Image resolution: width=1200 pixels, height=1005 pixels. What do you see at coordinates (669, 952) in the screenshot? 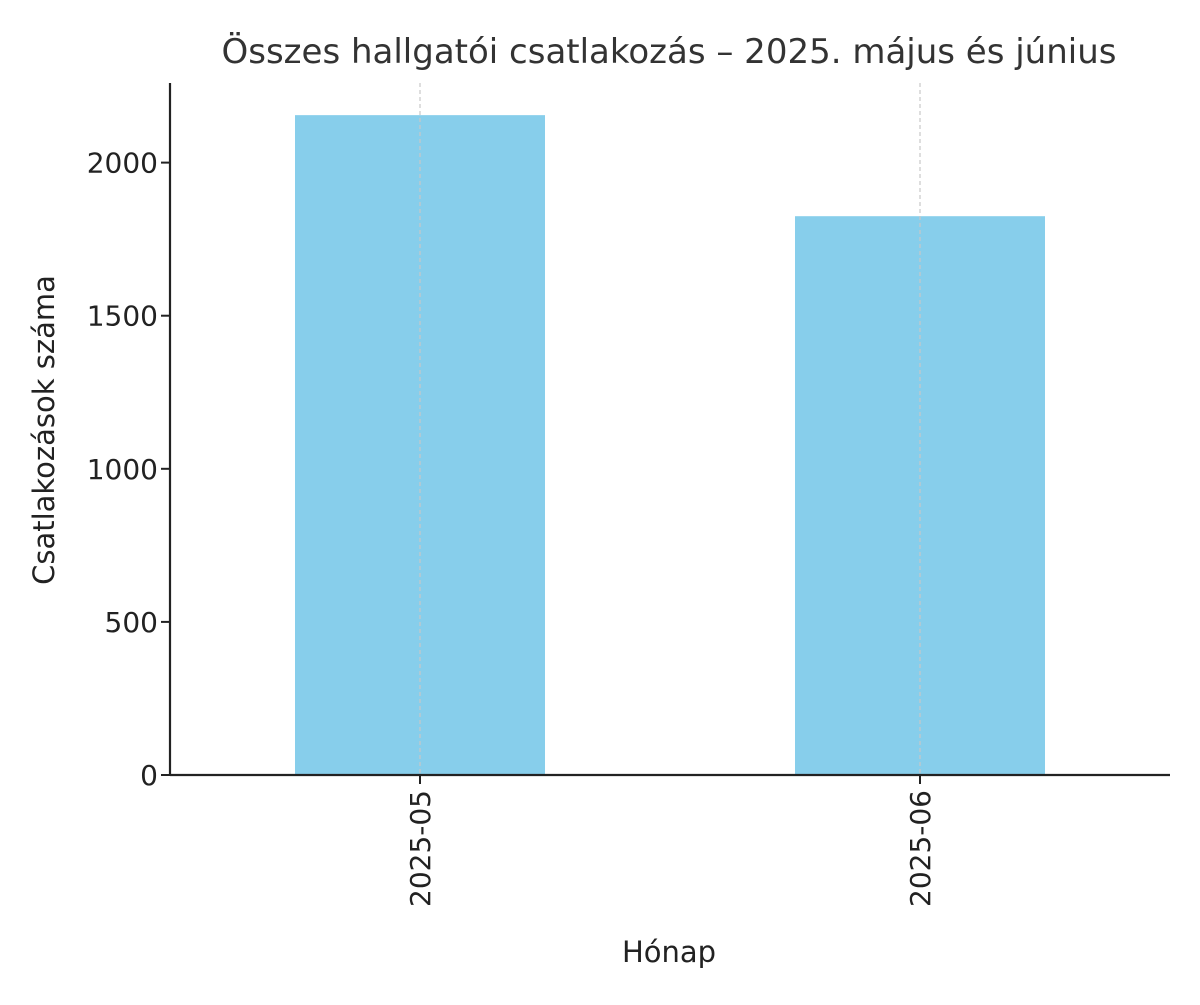
I see `x-axis-label: Hónap` at bounding box center [669, 952].